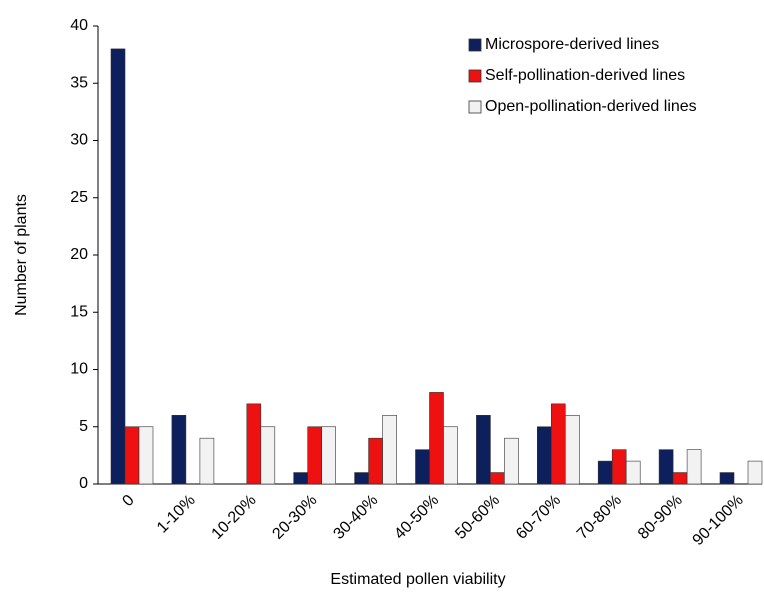 The height and width of the screenshot is (592, 764). What do you see at coordinates (572, 44) in the screenshot?
I see `legend-label: Microspore-derived lines` at bounding box center [572, 44].